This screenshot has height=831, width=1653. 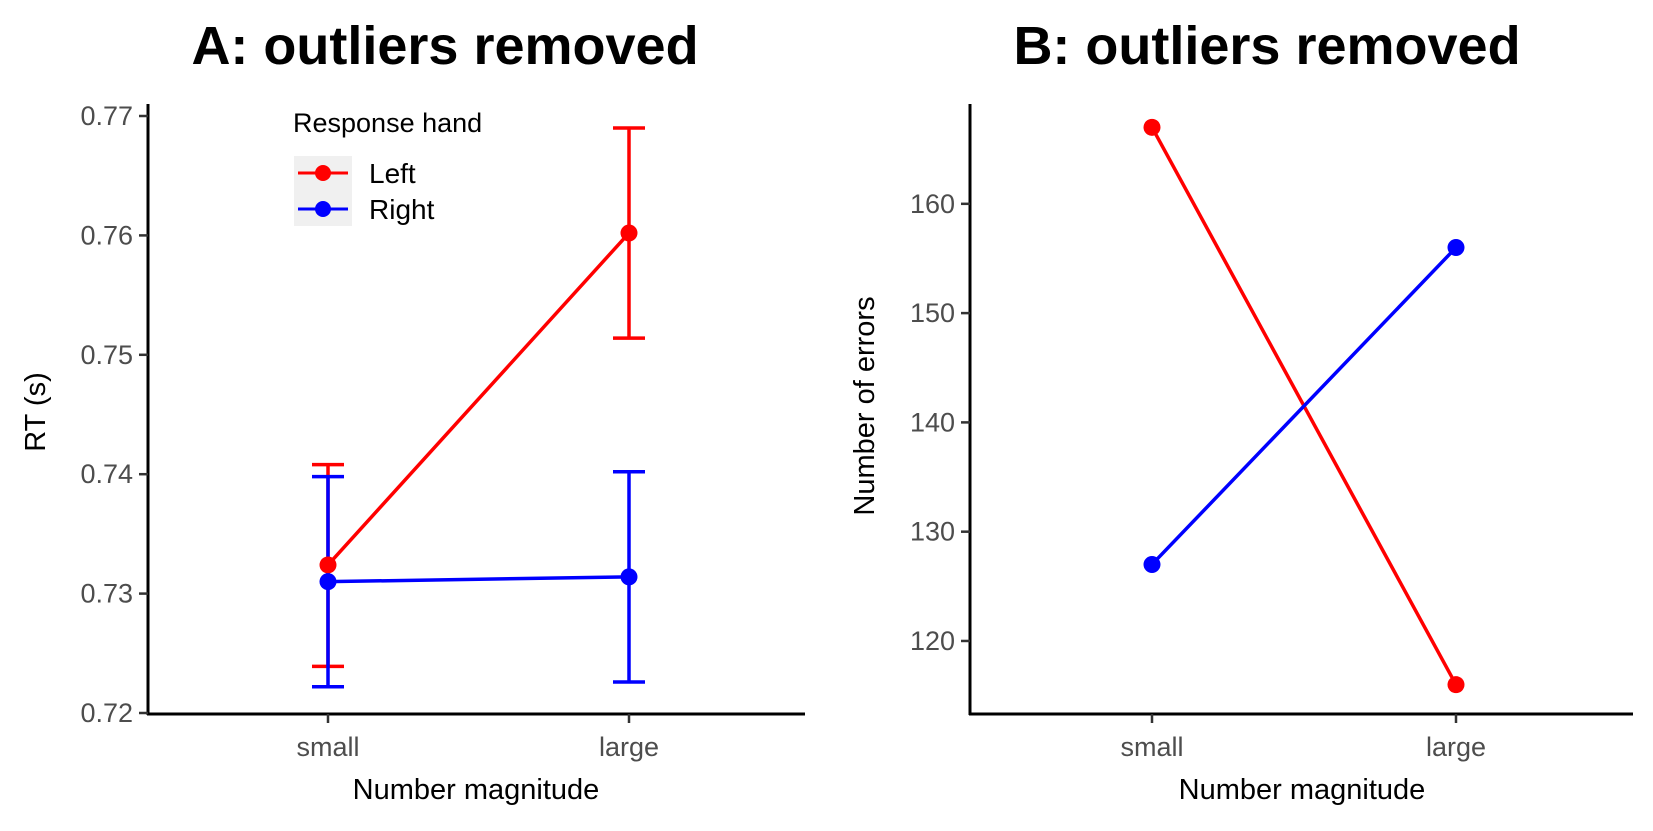 I want to click on panel-a-title: A: outliers removed, so click(x=444, y=46).